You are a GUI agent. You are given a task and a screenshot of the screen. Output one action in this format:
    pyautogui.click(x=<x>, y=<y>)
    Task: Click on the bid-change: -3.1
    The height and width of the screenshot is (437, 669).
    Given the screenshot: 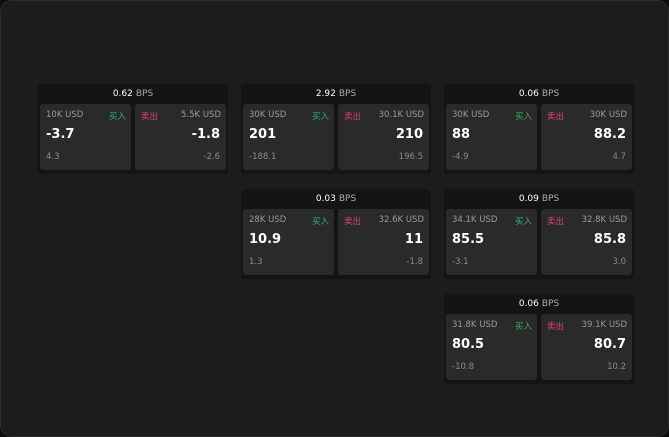 What is the action you would take?
    pyautogui.click(x=460, y=262)
    